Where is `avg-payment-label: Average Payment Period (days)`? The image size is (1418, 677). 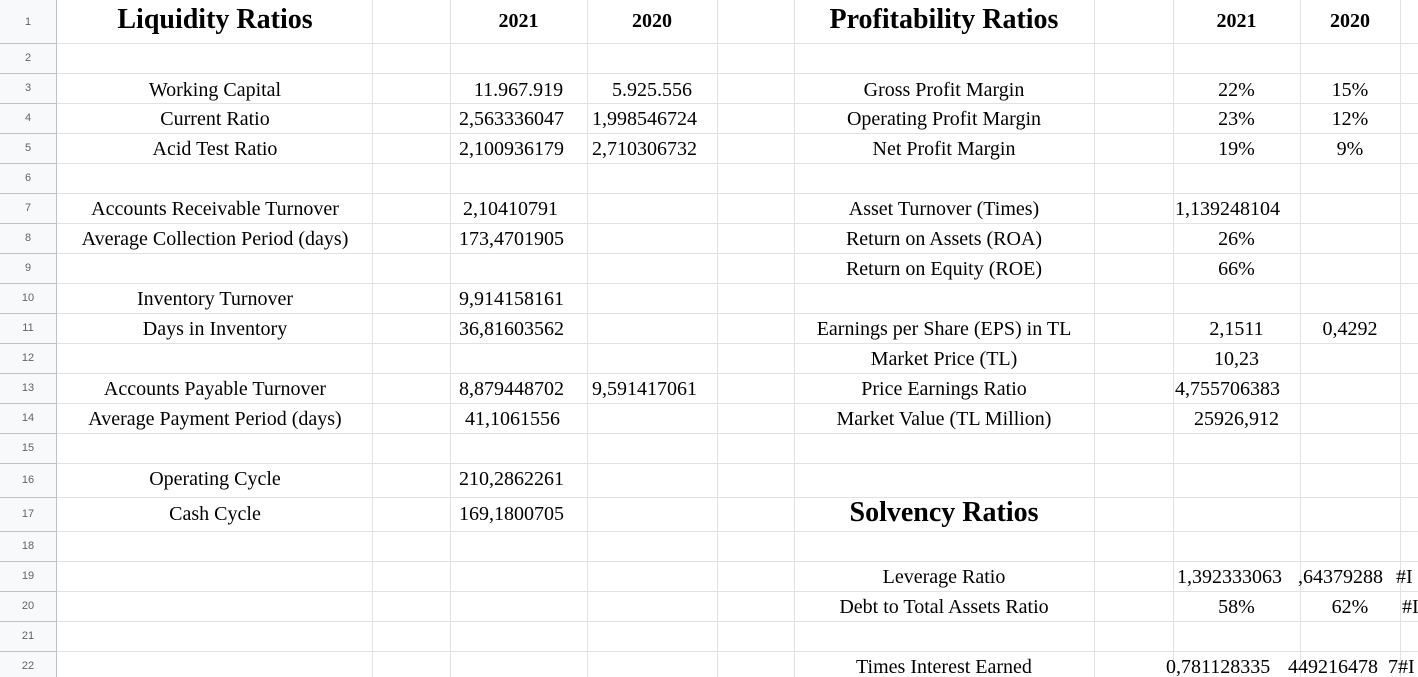 avg-payment-label: Average Payment Period (days) is located at coordinates (215, 419).